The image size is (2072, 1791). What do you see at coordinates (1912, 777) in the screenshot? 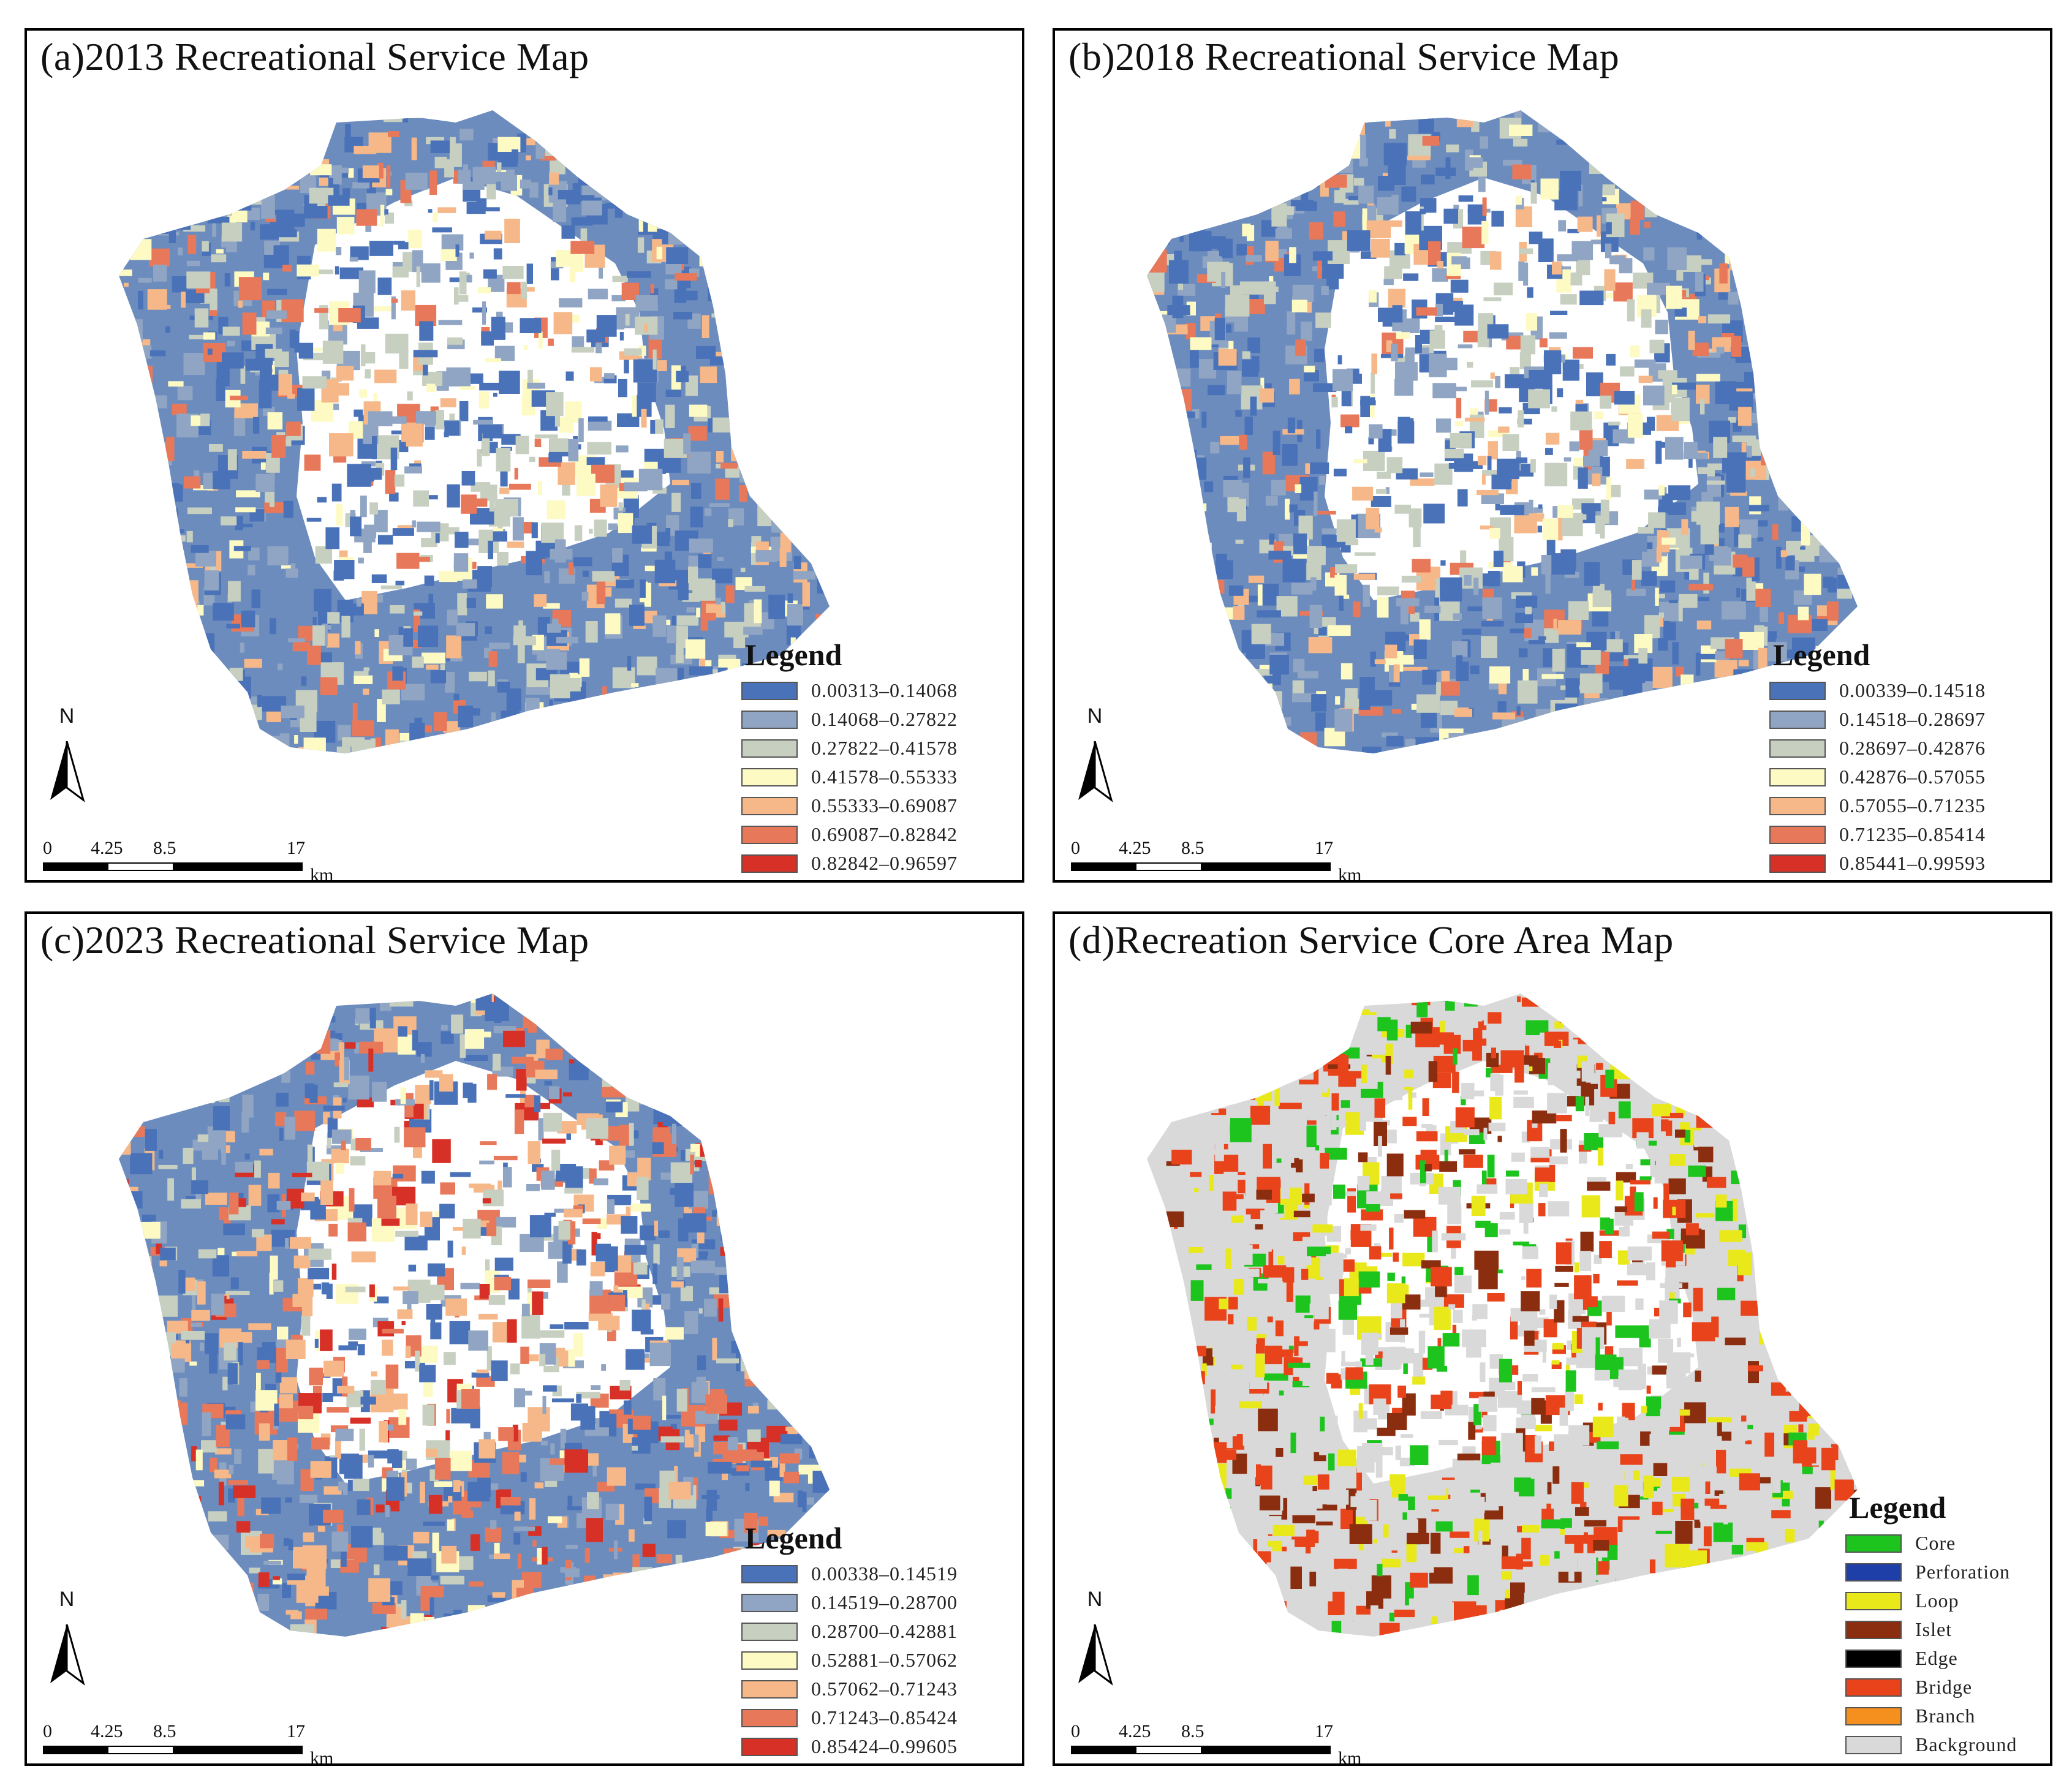
I see `legend-label: 0.42876–0.57055` at bounding box center [1912, 777].